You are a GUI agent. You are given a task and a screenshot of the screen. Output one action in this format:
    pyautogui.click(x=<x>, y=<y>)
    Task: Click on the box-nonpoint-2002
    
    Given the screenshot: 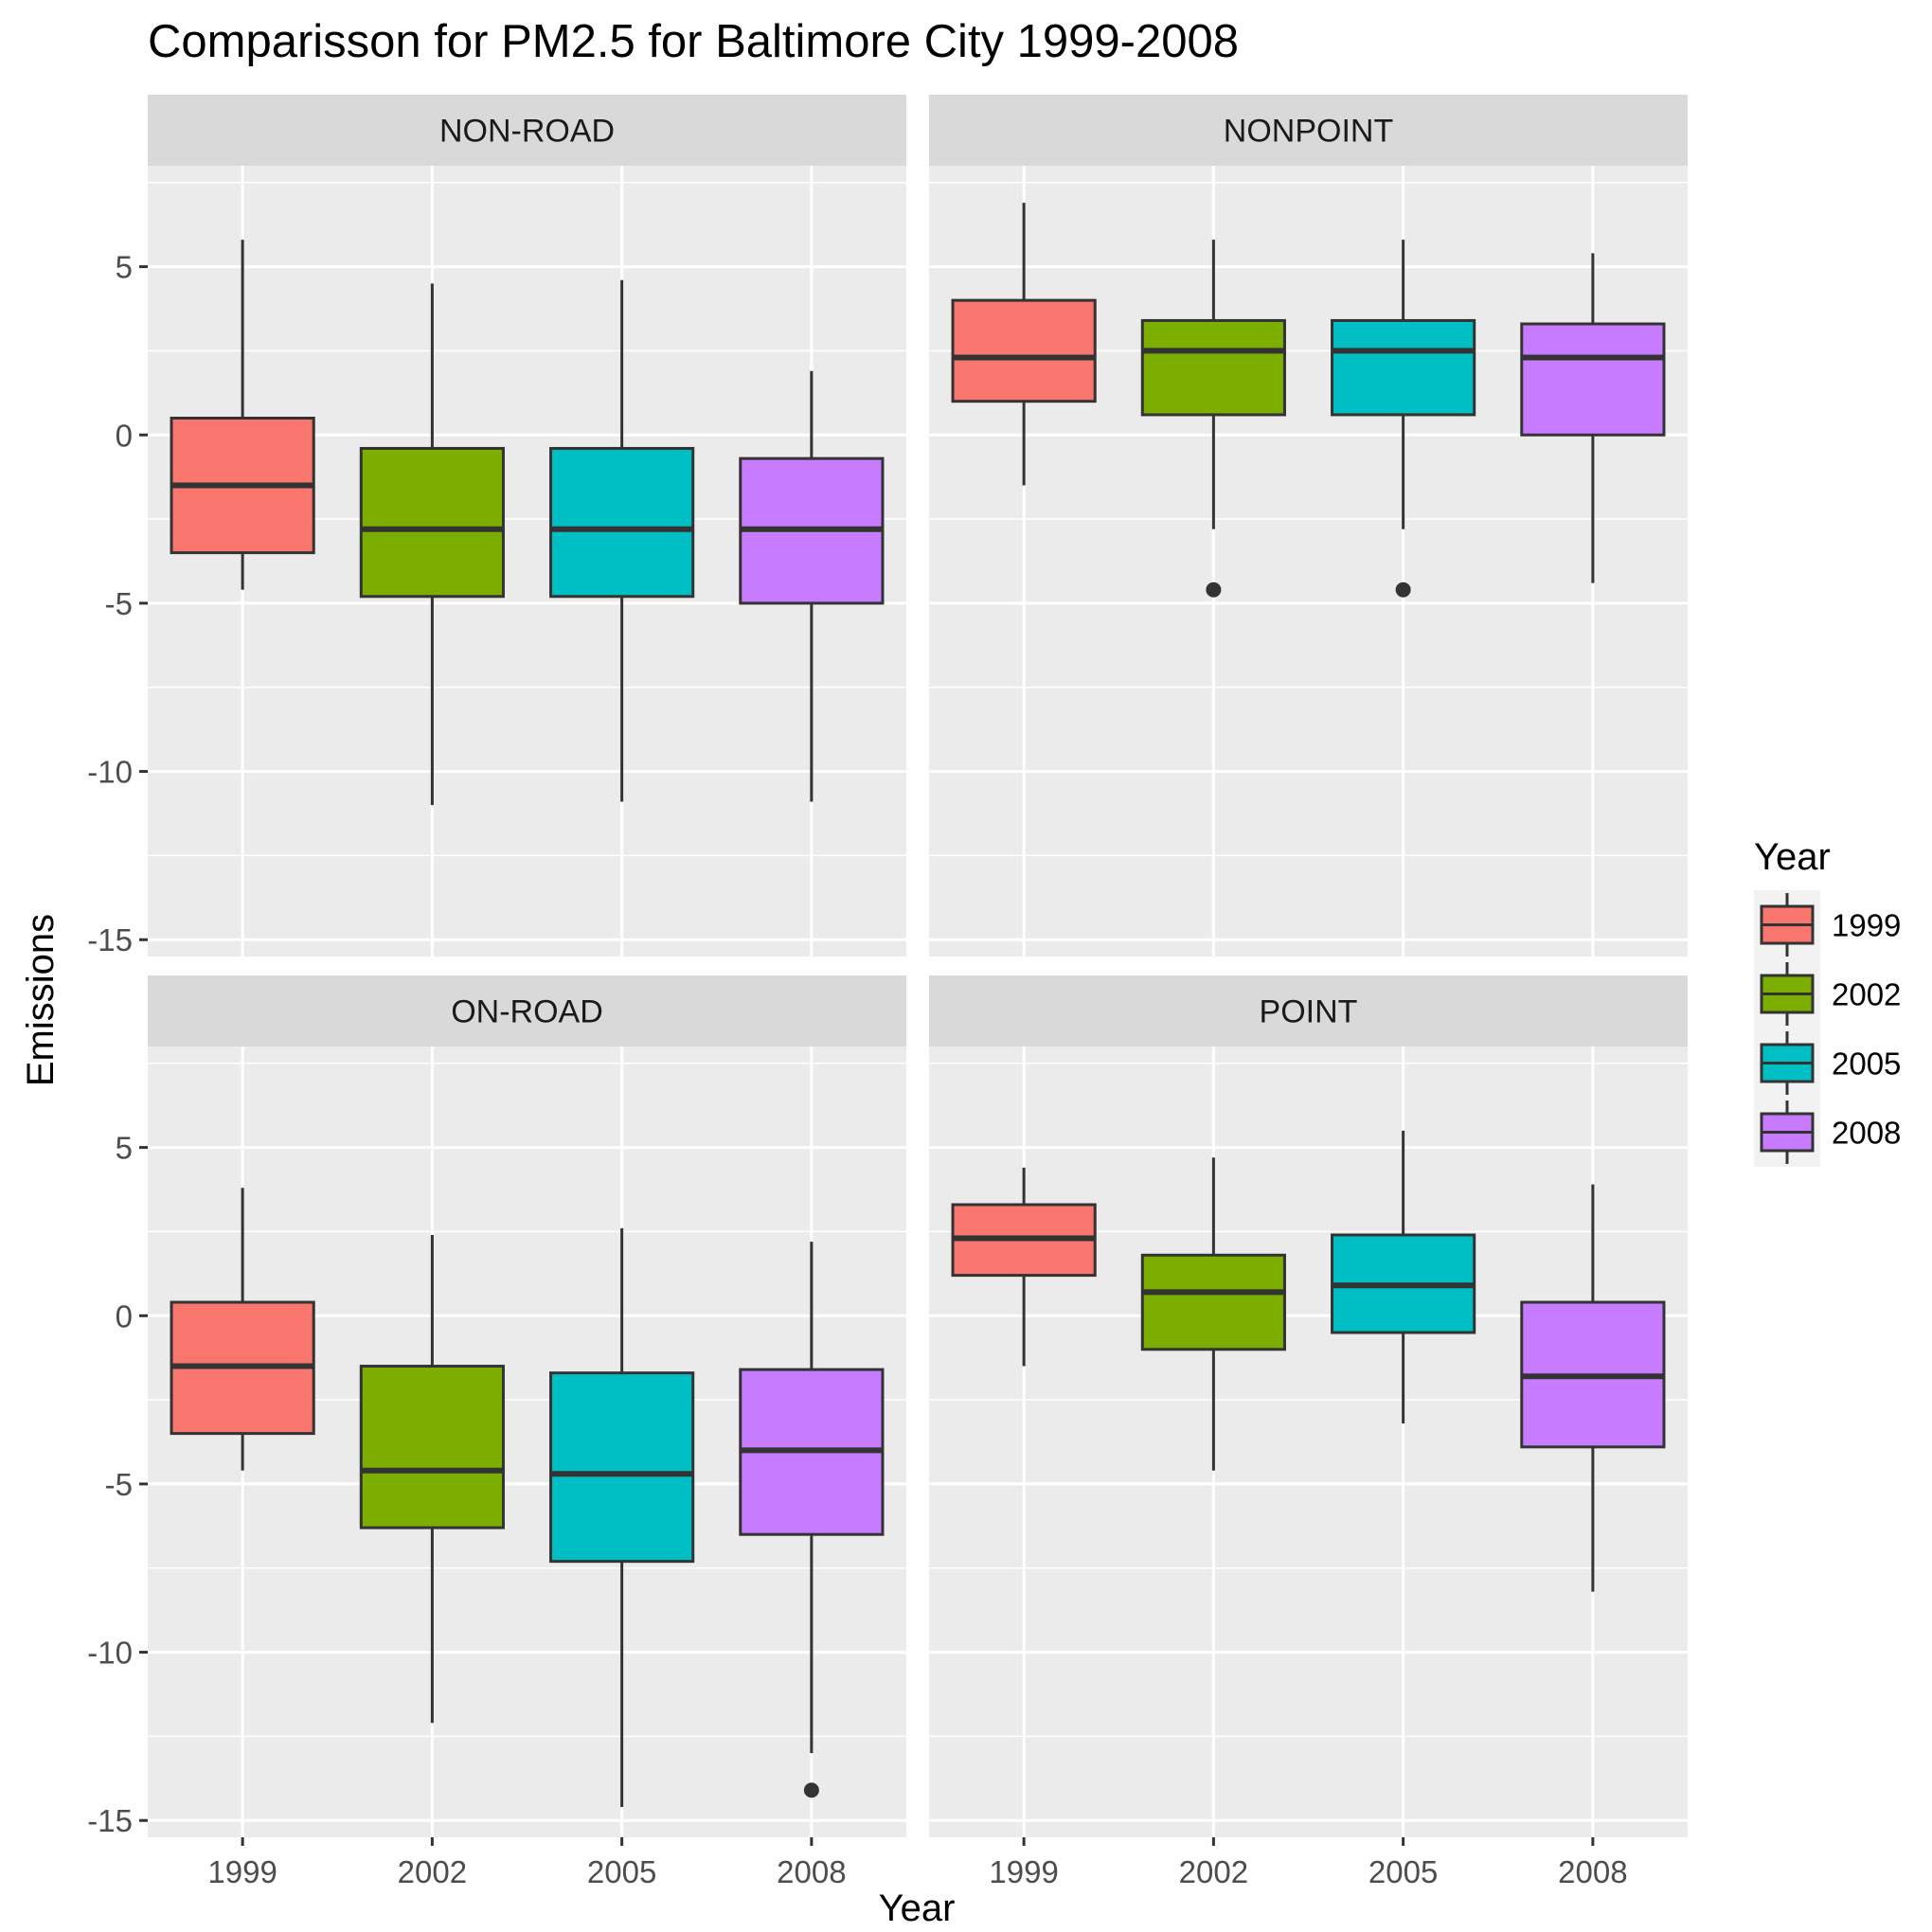 What is the action you would take?
    pyautogui.click(x=1213, y=419)
    